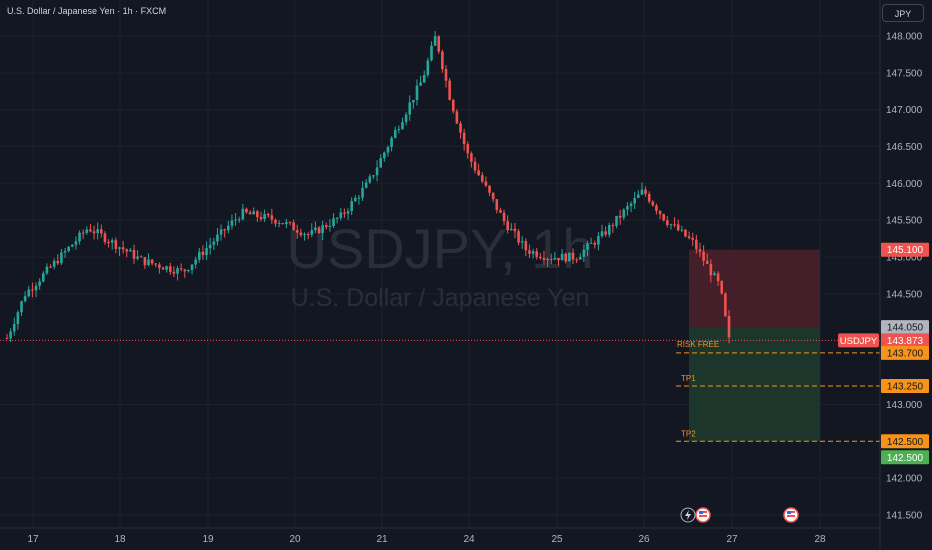  I want to click on x-tick-label: 26, so click(644, 539).